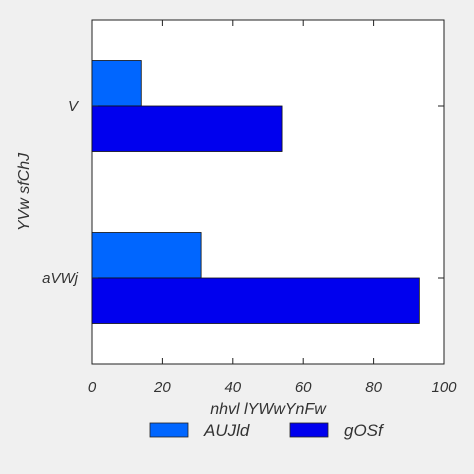 This screenshot has width=474, height=474. Describe the element at coordinates (373, 387) in the screenshot. I see `x-tick-label: 80` at that location.